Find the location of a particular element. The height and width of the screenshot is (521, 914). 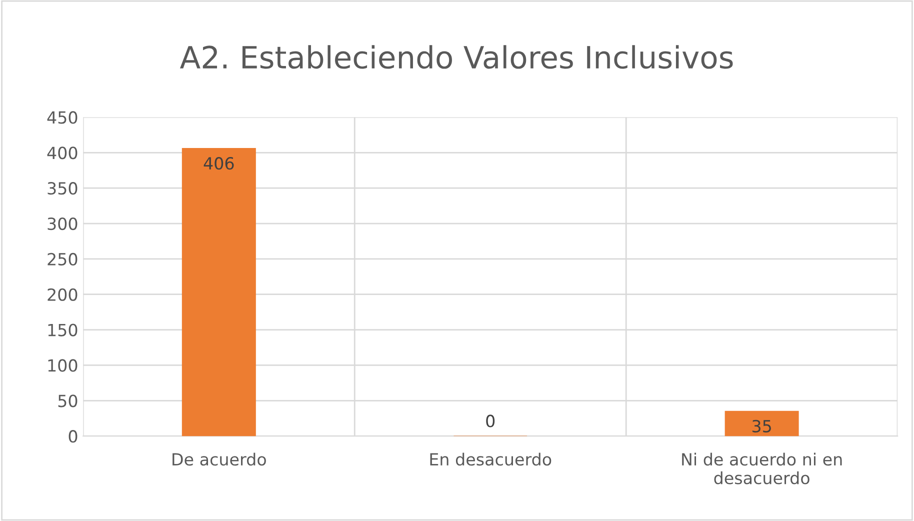

chart-title: A2. Estableciendo Valores Inclusivos is located at coordinates (456, 57).